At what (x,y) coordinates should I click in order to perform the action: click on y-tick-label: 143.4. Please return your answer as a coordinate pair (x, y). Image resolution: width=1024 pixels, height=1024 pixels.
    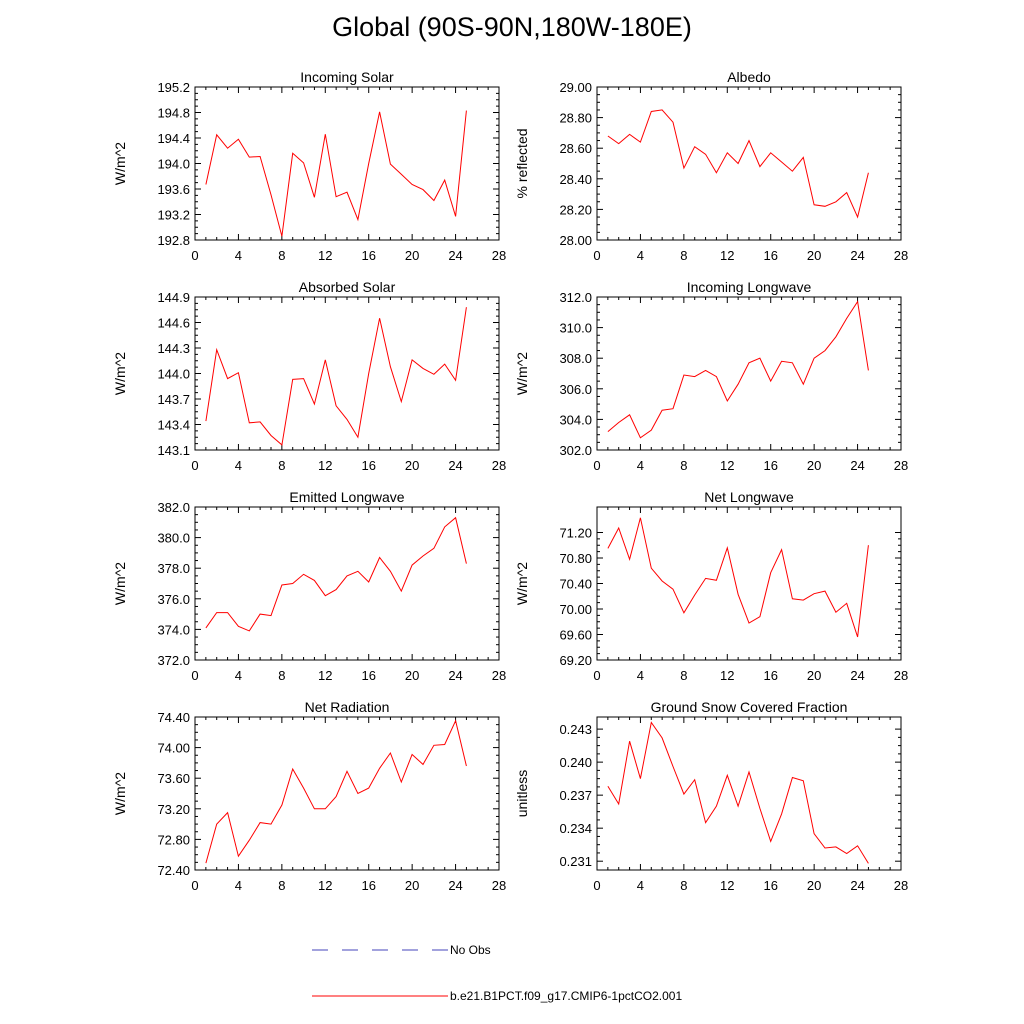
    Looking at the image, I should click on (173, 425).